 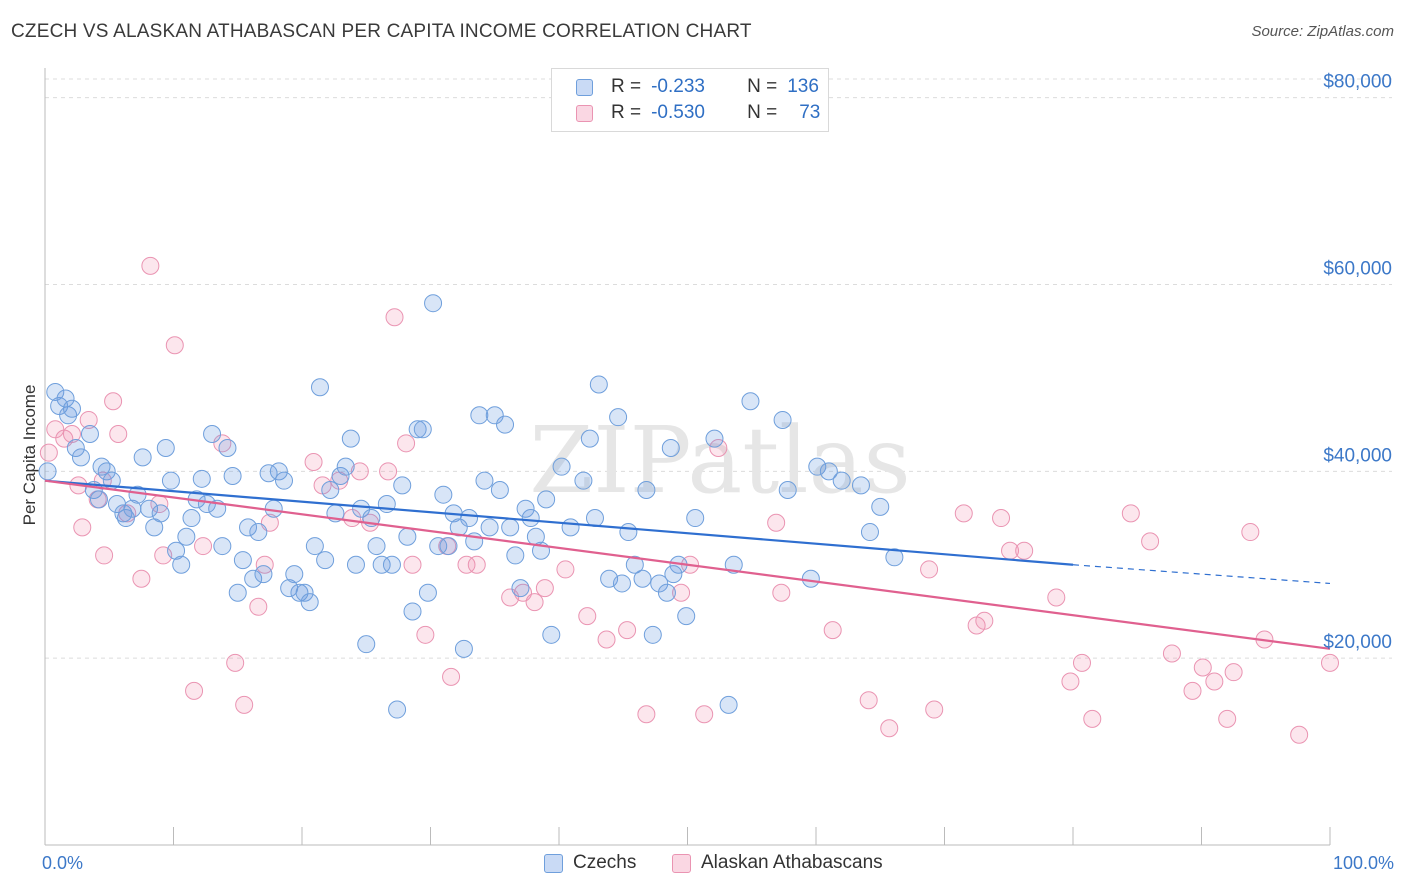 I want to click on x-tick-label: 0.0%, so click(x=62, y=863).